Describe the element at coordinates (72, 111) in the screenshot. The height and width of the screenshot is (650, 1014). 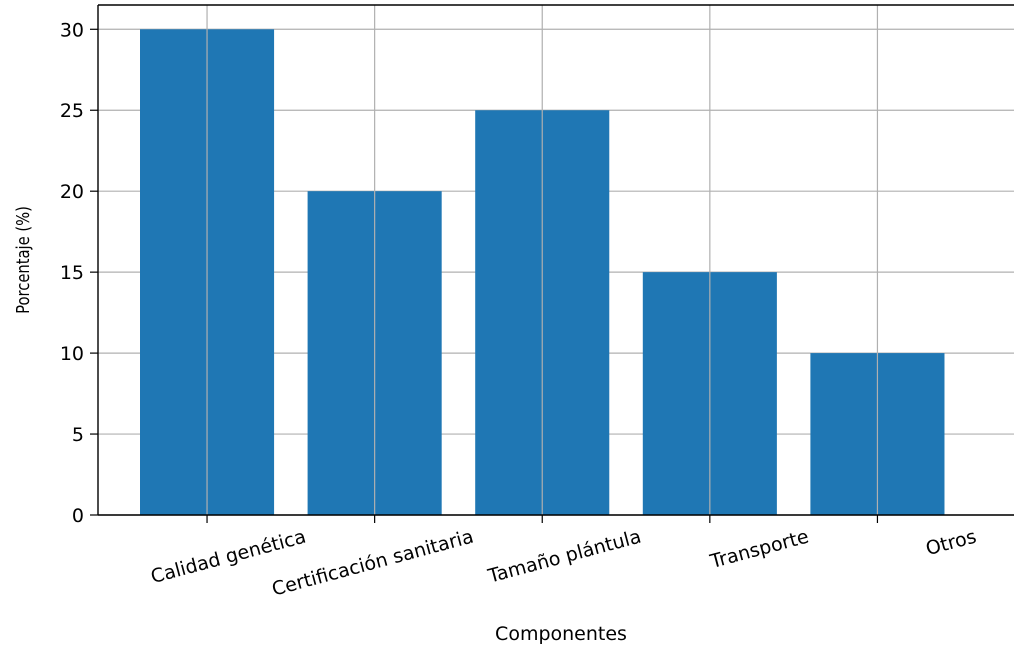
I see `y-tick-label: 25` at that location.